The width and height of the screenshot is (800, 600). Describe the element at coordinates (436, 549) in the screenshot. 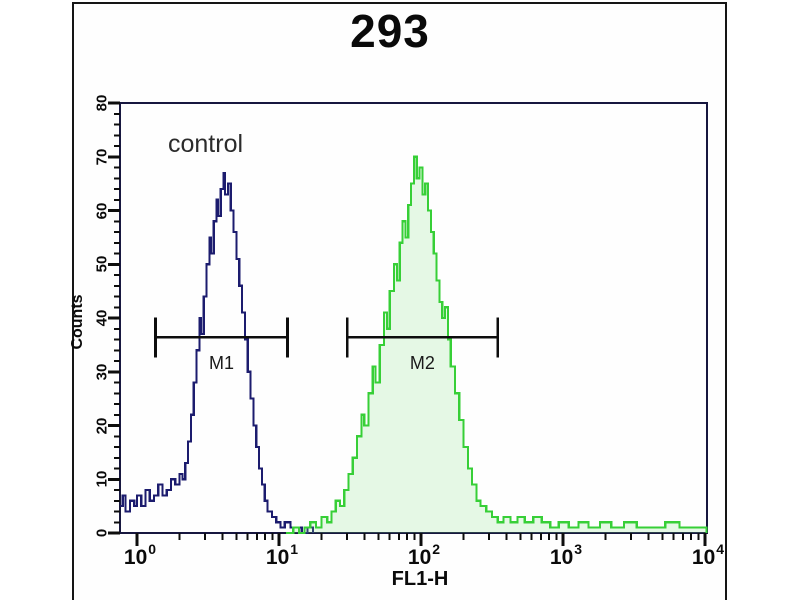

I see `x-tick-exponent: 2` at that location.